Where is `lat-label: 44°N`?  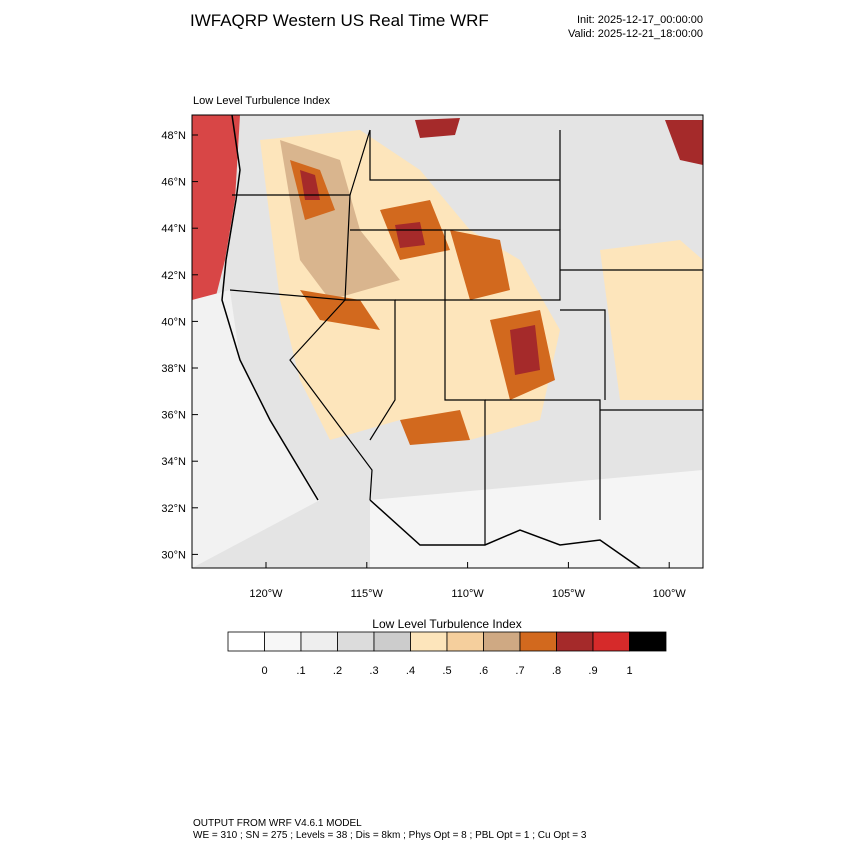 lat-label: 44°N is located at coordinates (173, 229).